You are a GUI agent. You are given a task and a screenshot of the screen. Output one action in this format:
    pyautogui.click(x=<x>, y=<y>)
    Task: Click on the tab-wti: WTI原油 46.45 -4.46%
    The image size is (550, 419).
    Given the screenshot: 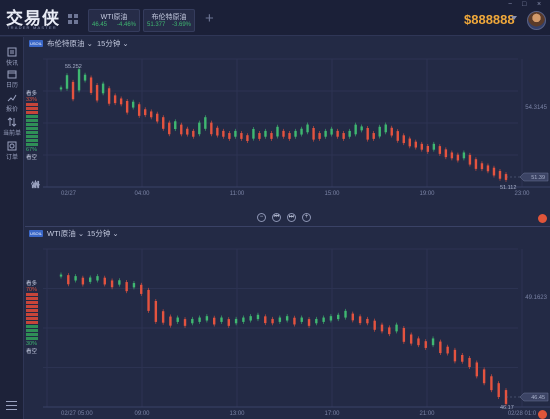 What is the action you would take?
    pyautogui.click(x=114, y=20)
    